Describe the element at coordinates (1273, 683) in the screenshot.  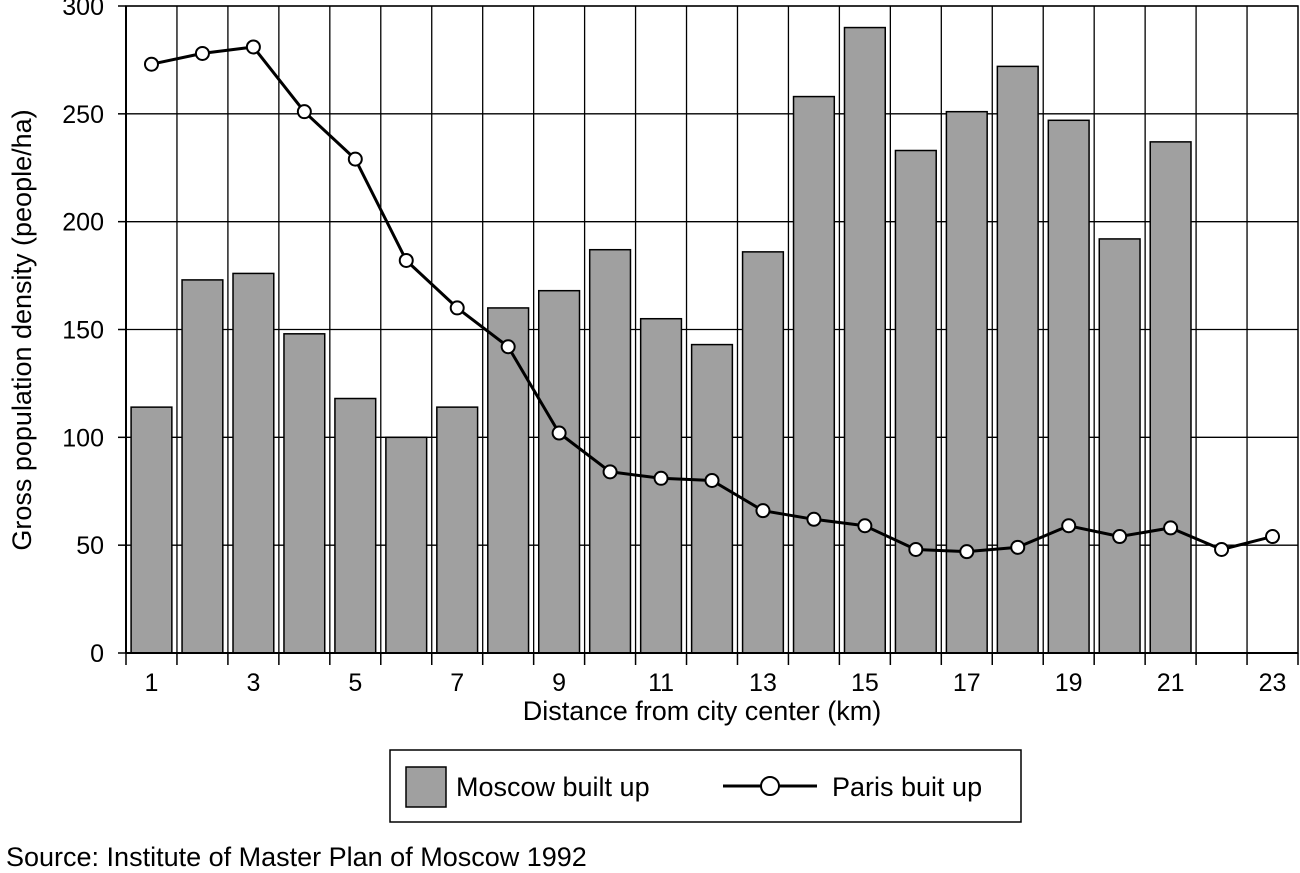
I see `x-tick-label: 23` at that location.